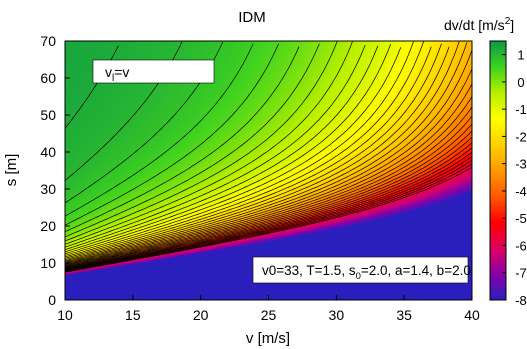  Describe the element at coordinates (521, 245) in the screenshot. I see `colorbar-tick-label-7: -6` at that location.